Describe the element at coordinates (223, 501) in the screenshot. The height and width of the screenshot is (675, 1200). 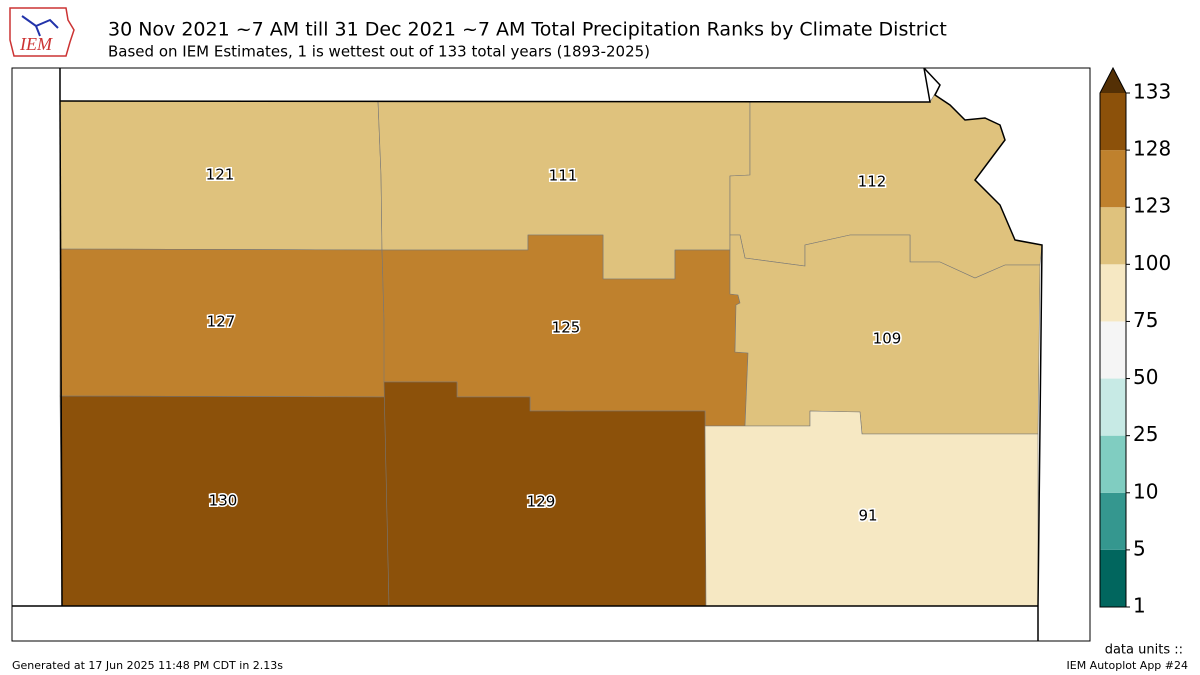
I see `district-rank: 130` at that location.